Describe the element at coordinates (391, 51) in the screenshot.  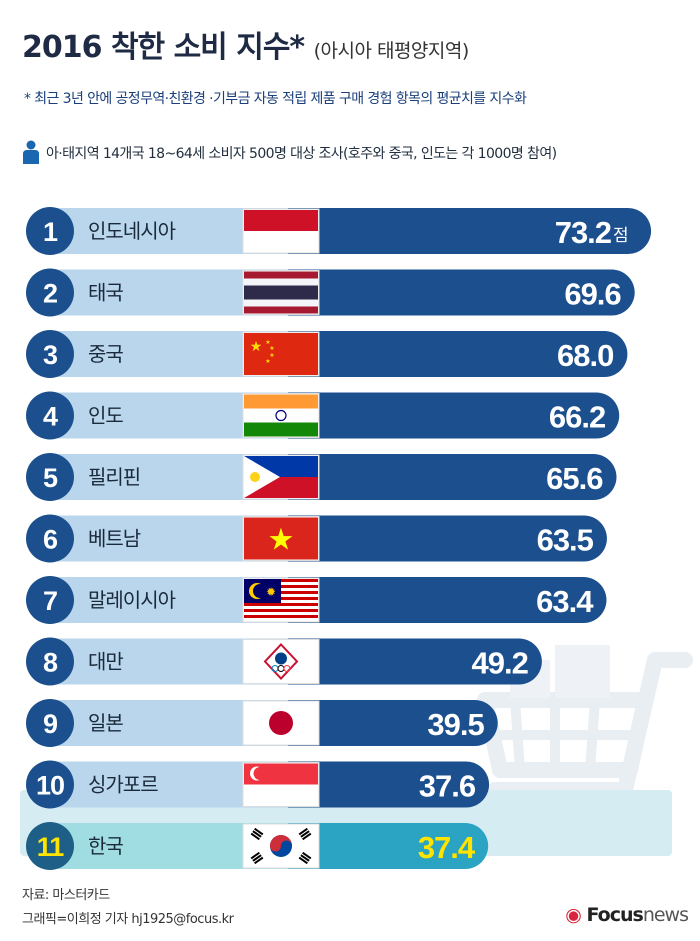
I see `title-subtitle: (아시아 태평양지역)` at that location.